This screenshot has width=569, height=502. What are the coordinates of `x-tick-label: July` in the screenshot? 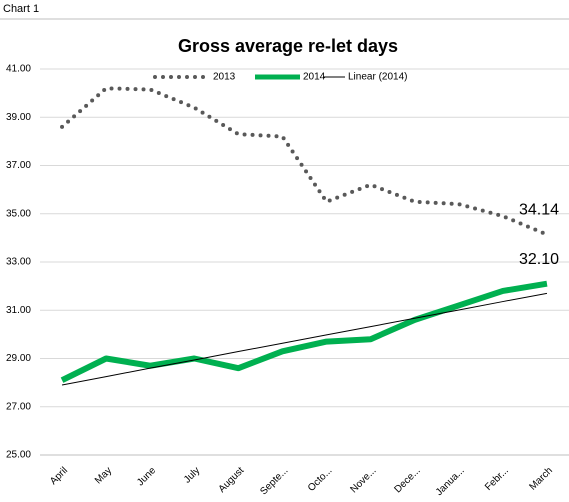 It's located at (192, 475).